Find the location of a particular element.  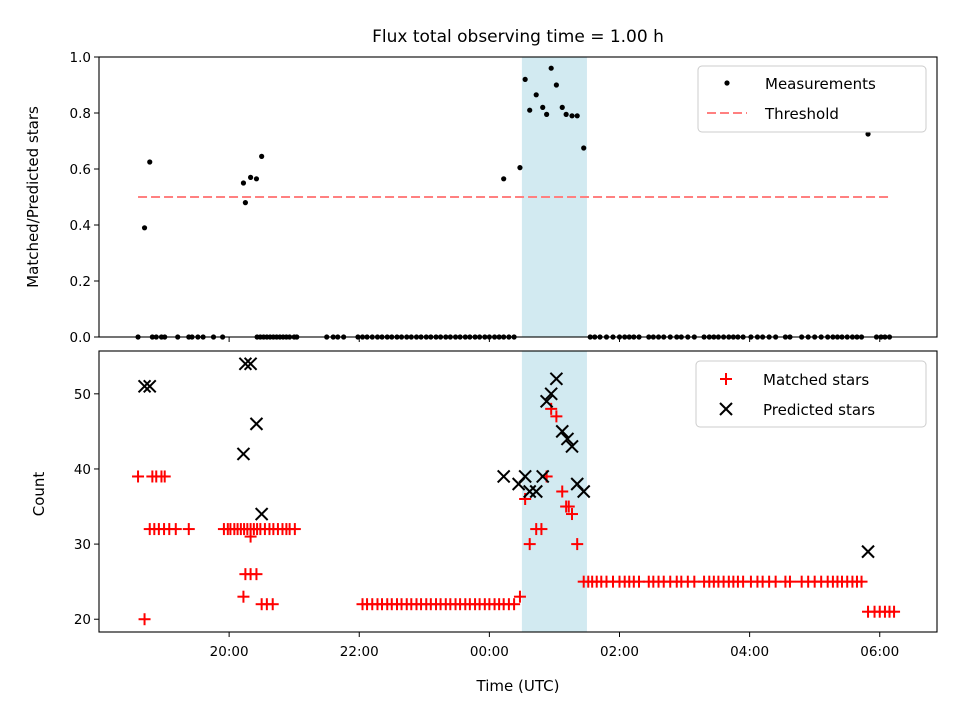

bottom-legend-box is located at coordinates (811, 394).